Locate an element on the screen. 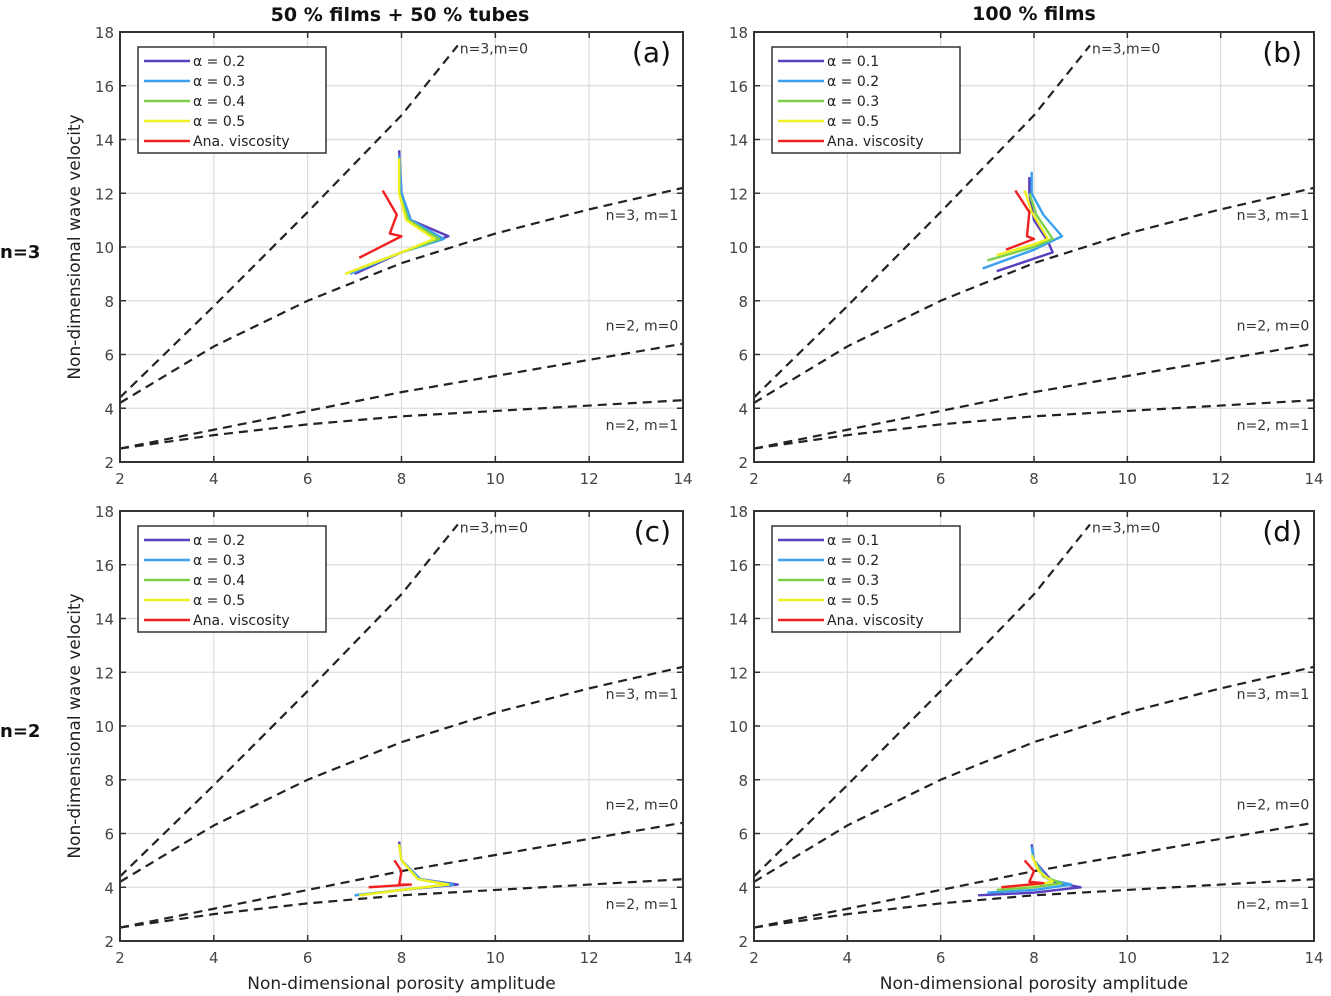  panel-label: (a) is located at coordinates (651, 52).